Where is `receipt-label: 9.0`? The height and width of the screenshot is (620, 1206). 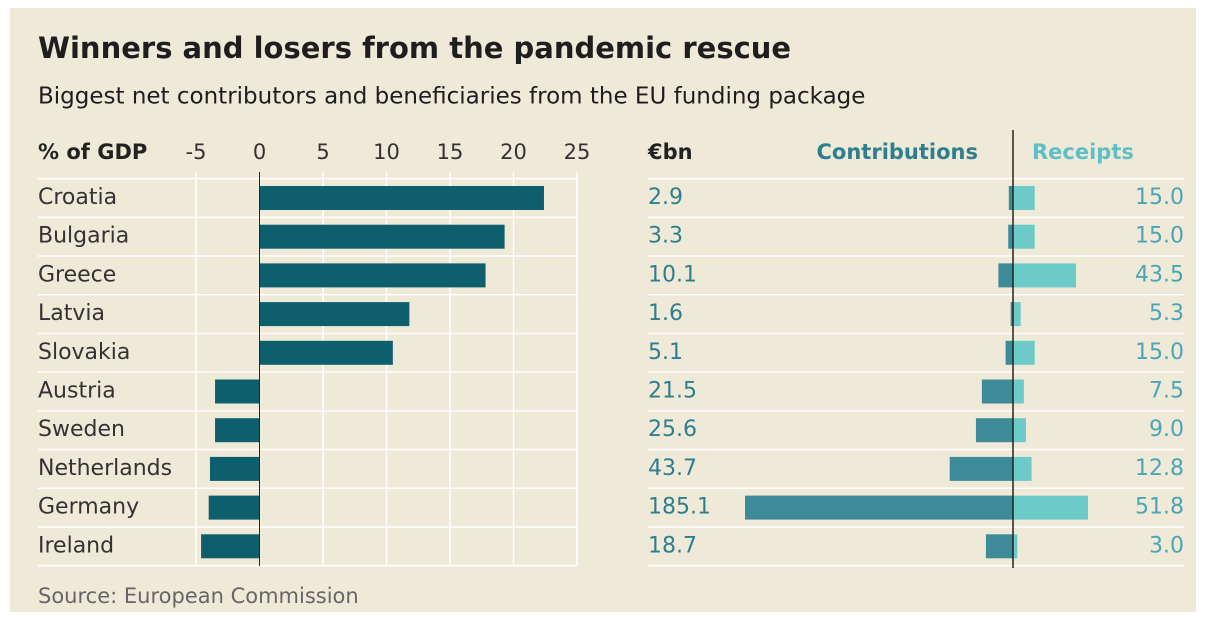 receipt-label: 9.0 is located at coordinates (1166, 429).